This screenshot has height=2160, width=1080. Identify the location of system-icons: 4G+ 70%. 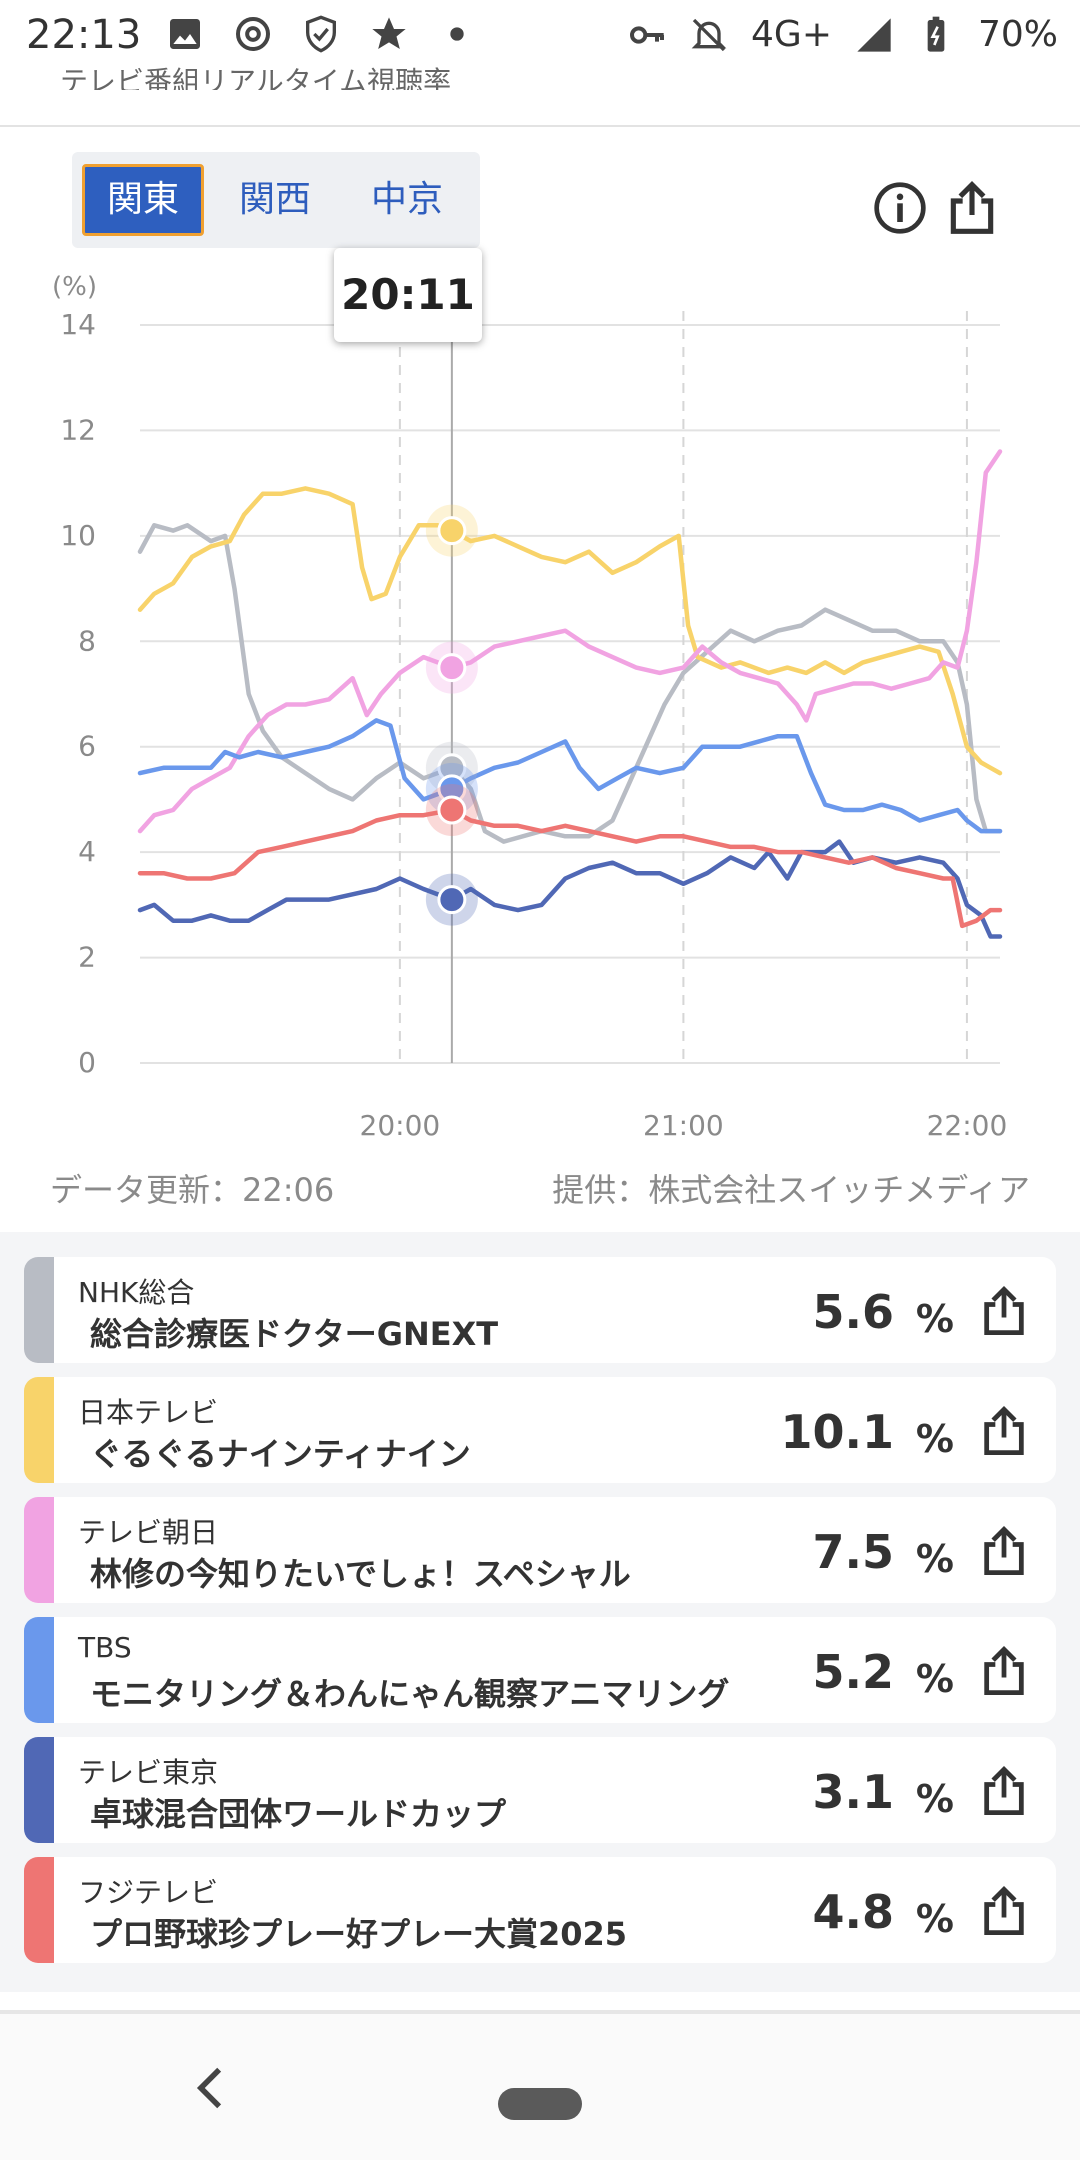
(842, 34).